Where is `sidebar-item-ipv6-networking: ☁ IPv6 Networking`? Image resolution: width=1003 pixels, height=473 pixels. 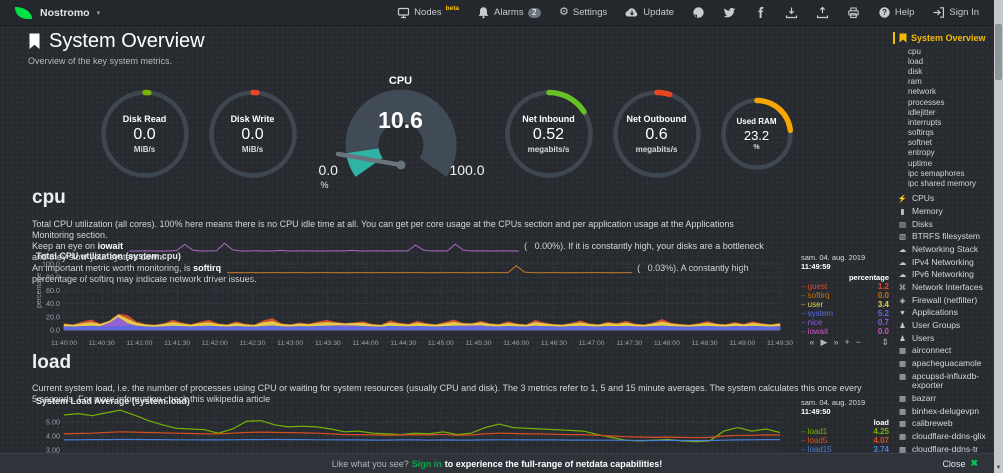
sidebar-item-ipv6-networking: ☁ IPv6 Networking is located at coordinates (943, 275).